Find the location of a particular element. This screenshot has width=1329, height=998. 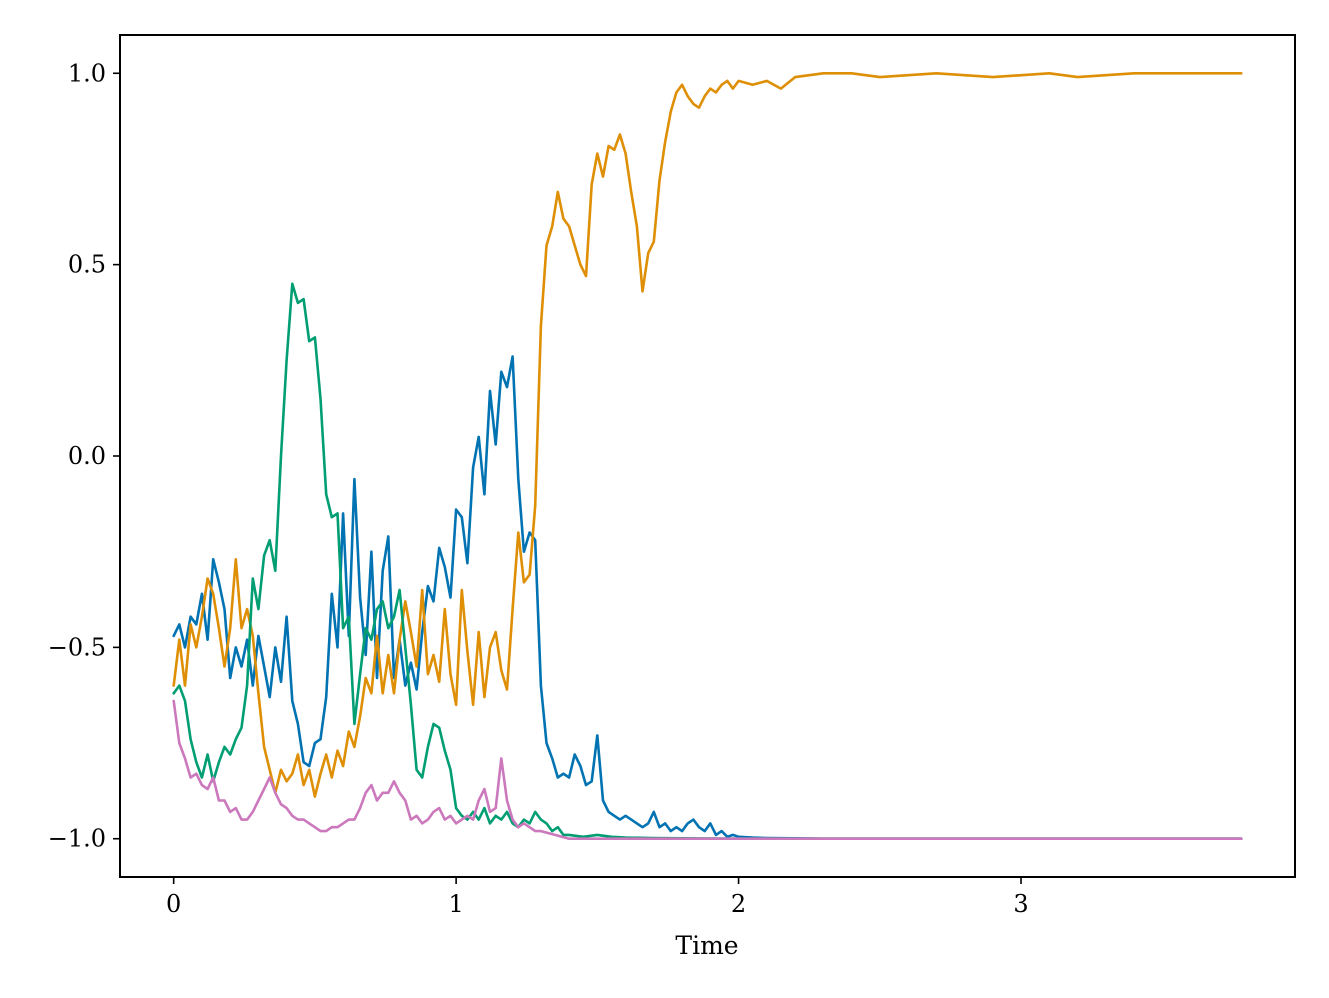

x-tick-label: 1 is located at coordinates (455, 904).